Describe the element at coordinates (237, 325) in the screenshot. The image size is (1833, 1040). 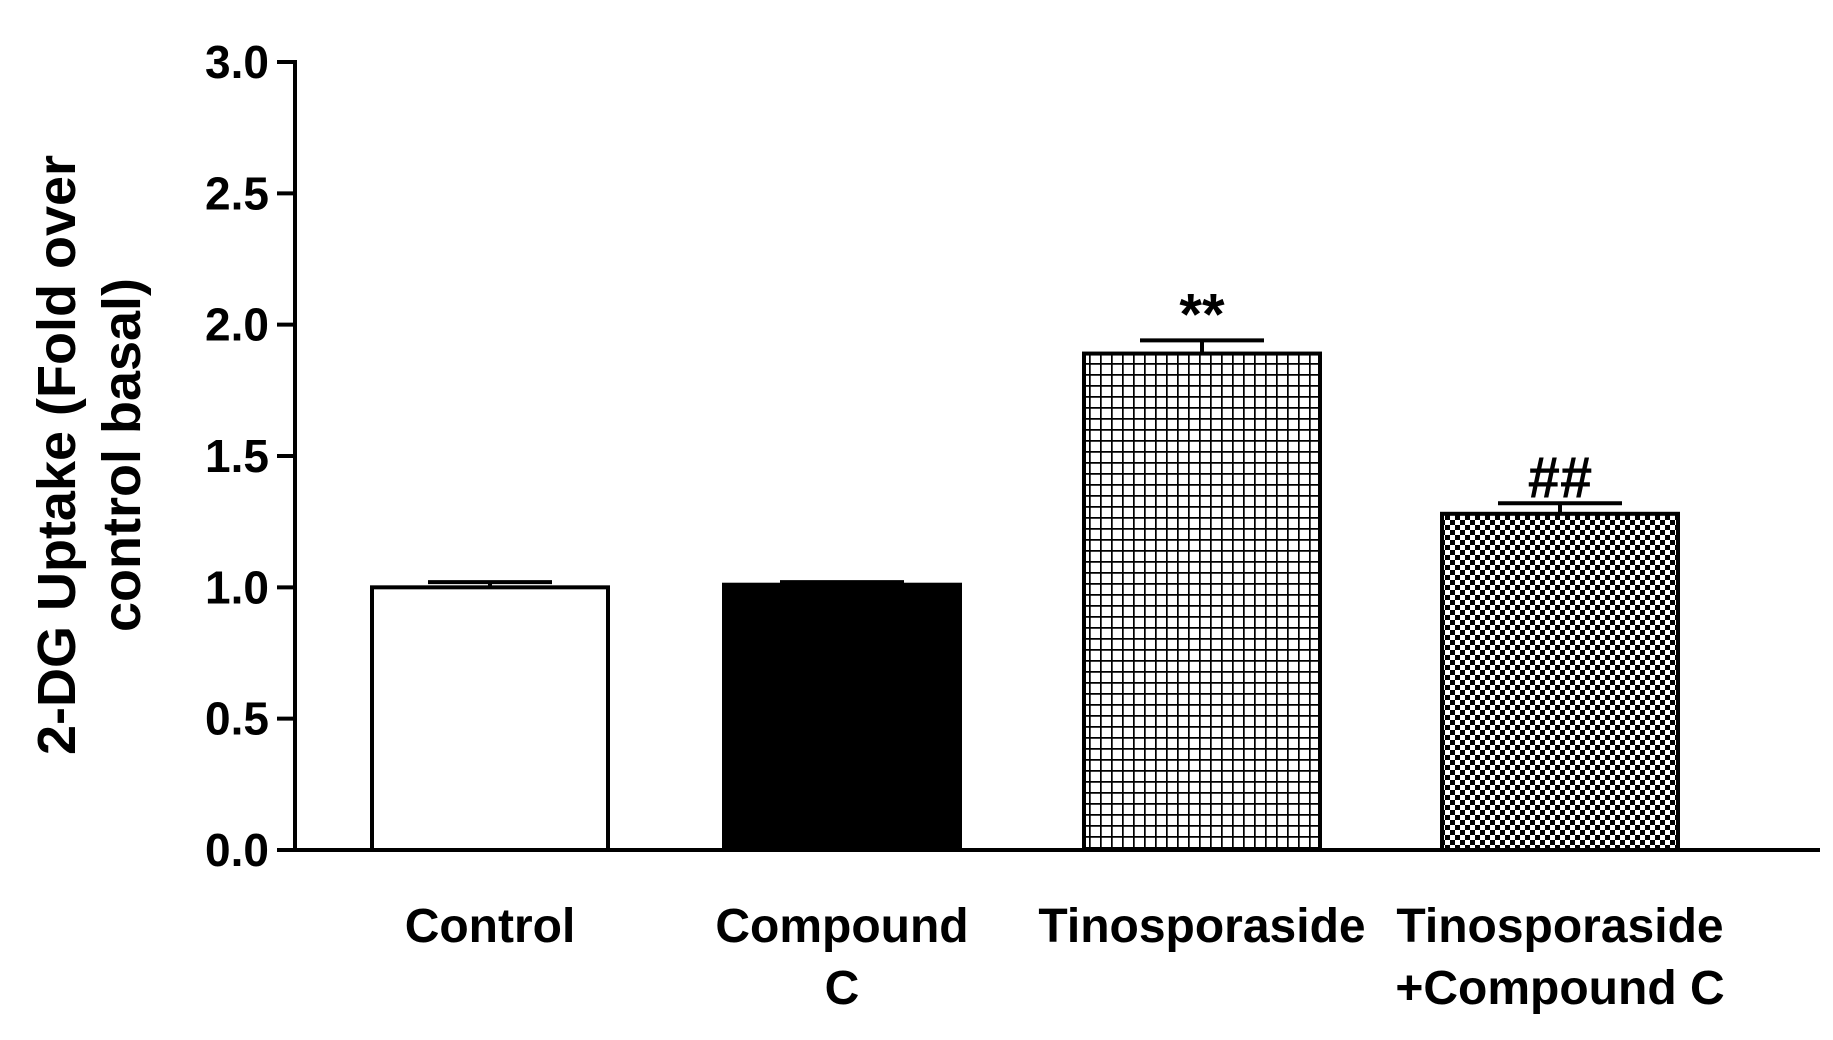
I see `y-tick-label: 2.0` at that location.